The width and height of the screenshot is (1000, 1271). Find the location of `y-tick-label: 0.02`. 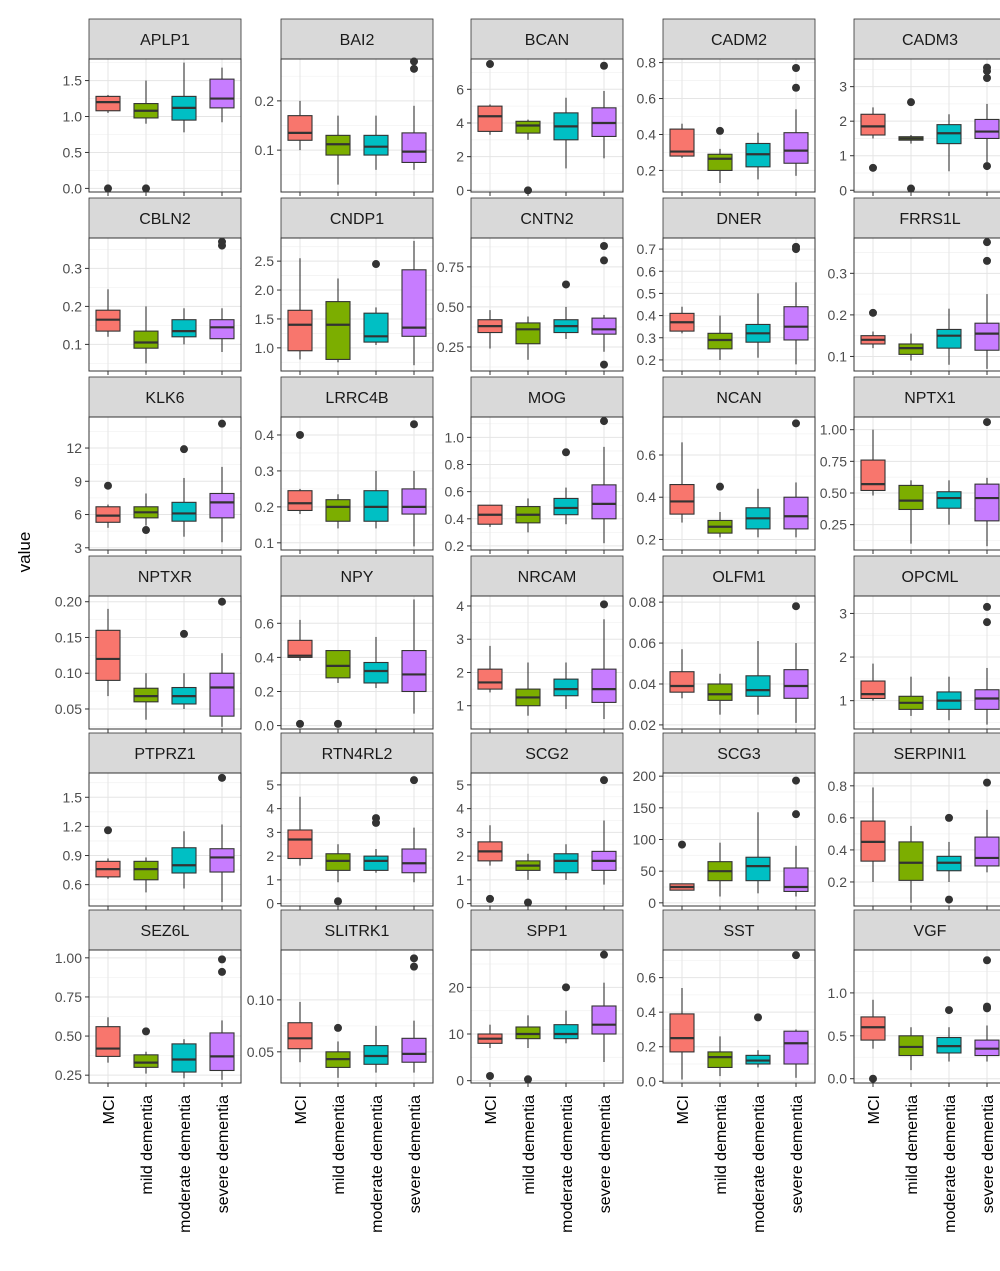

y-tick-label: 0.02 is located at coordinates (642, 725).